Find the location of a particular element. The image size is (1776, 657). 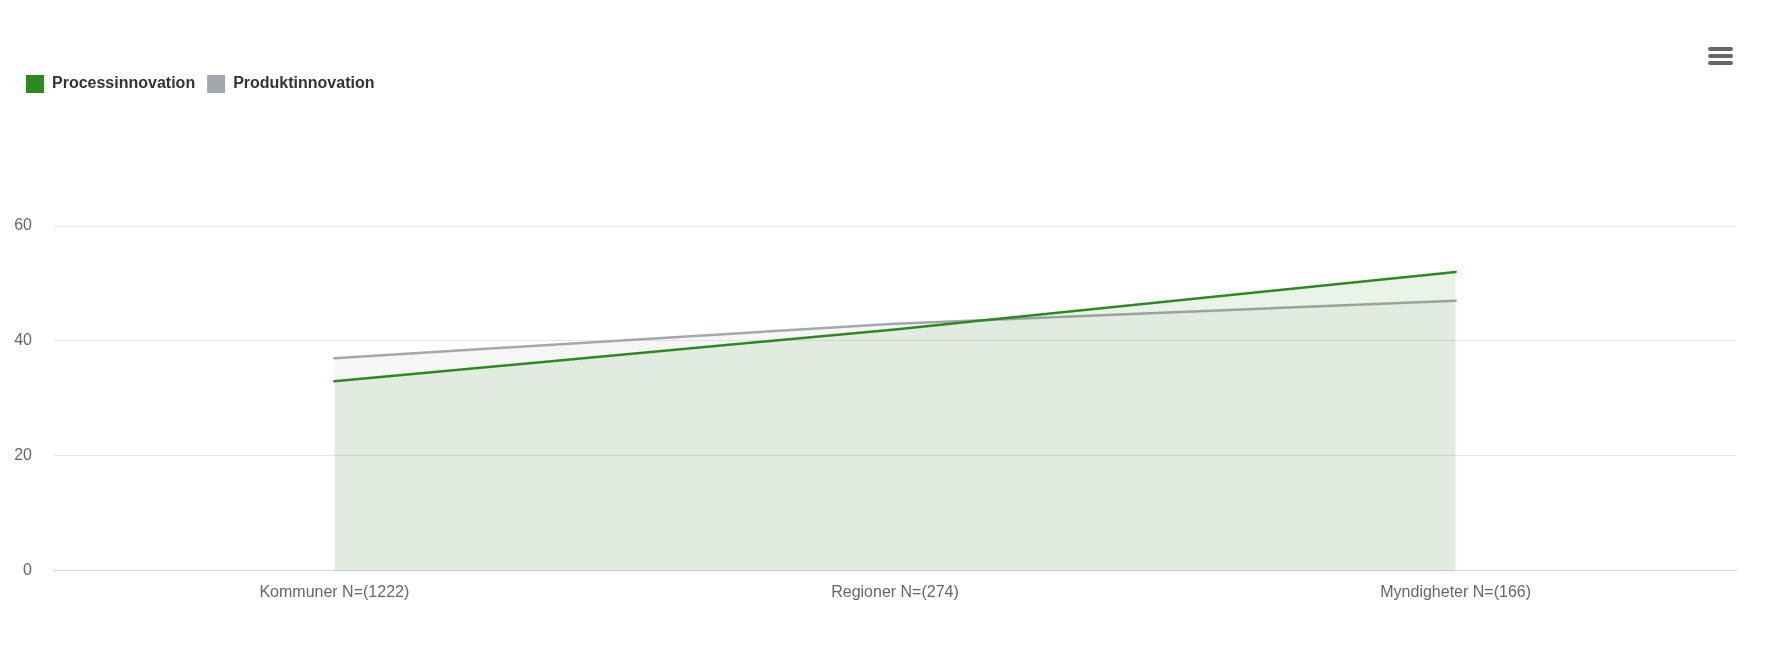

legend-label: Processinnovation is located at coordinates (124, 83).